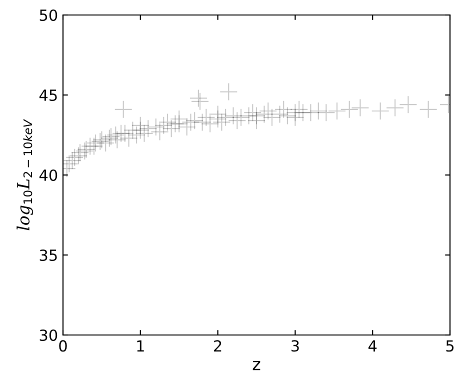  What do you see at coordinates (218, 346) in the screenshot?
I see `x-tick-label: 2` at bounding box center [218, 346].